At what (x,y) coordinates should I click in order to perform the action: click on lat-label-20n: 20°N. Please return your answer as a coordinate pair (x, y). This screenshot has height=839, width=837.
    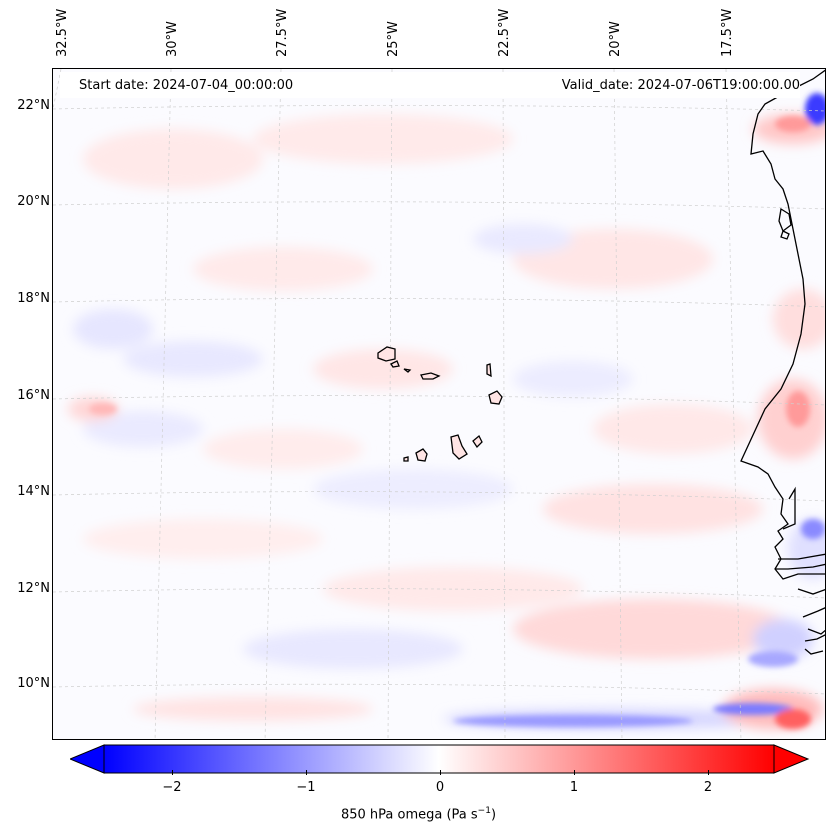
    Looking at the image, I should click on (33, 201).